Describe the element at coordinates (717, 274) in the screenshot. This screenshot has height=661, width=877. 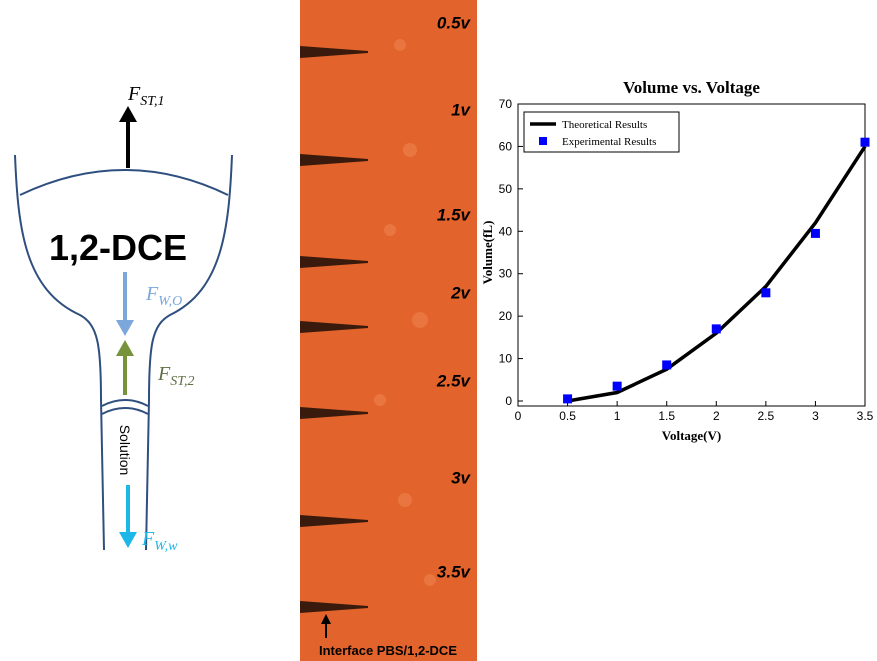
I see `series-line` at that location.